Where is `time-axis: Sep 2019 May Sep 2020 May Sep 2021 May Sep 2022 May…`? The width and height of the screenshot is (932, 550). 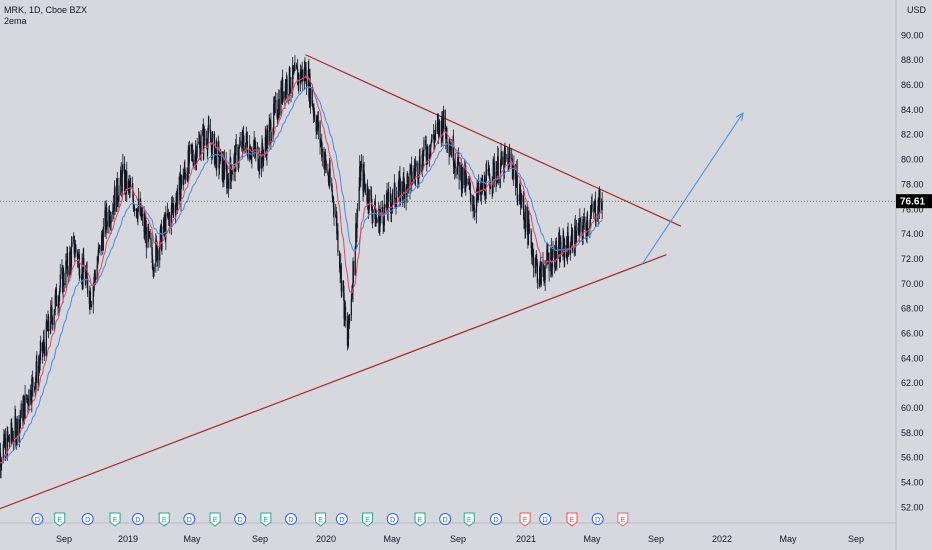
time-axis: Sep 2019 May Sep 2020 May Sep 2021 May Sep 2022 May… is located at coordinates (460, 539).